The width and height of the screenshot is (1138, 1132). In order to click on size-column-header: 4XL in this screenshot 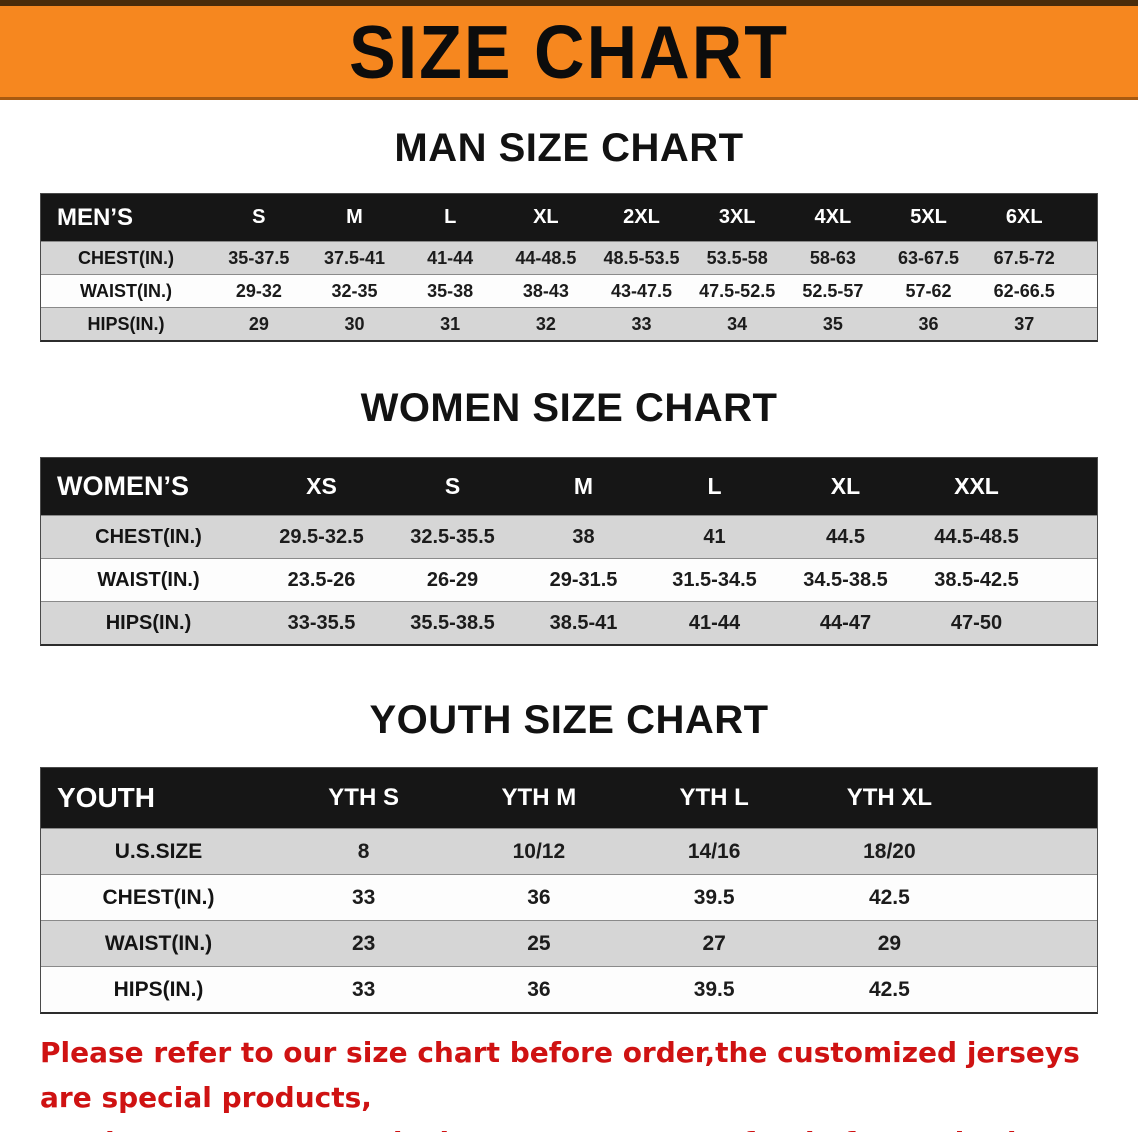, I will do `click(833, 217)`.